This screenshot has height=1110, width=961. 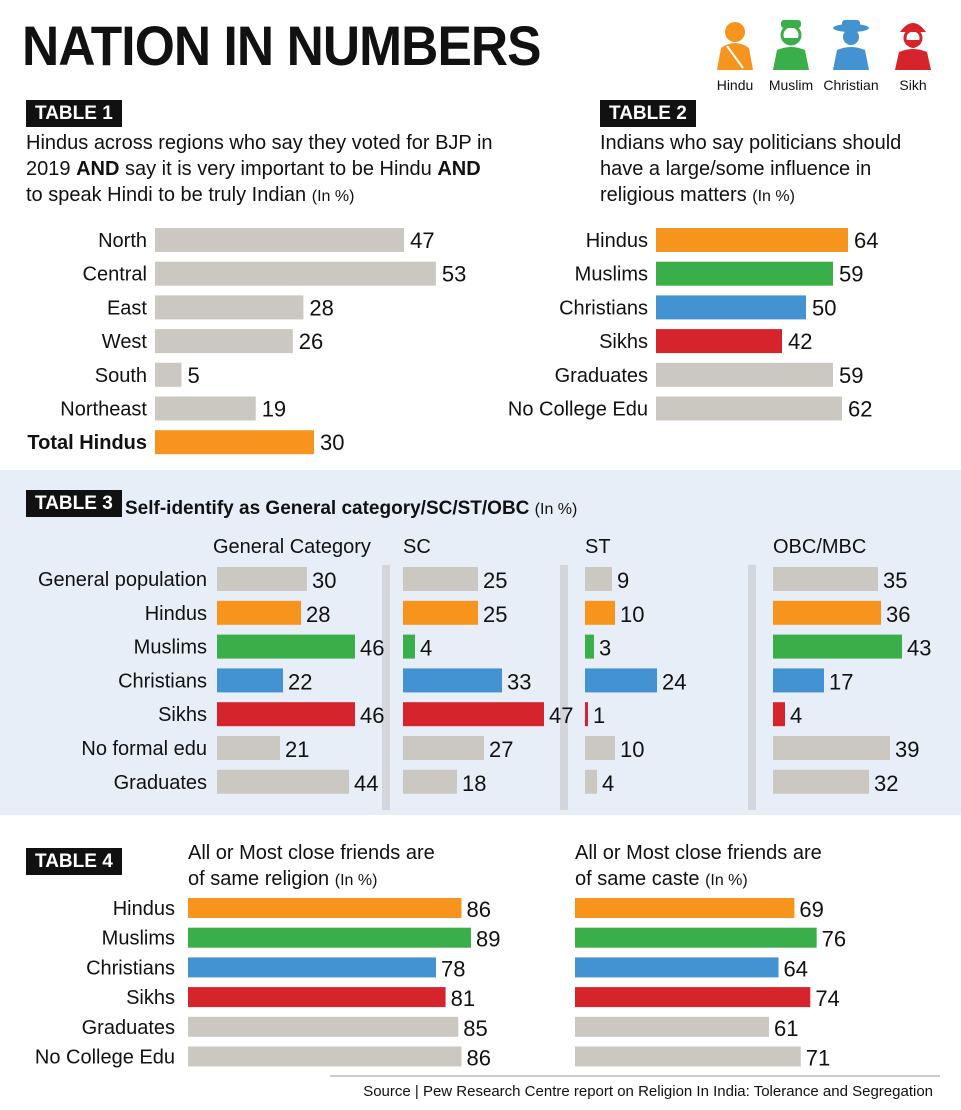 What do you see at coordinates (895, 580) in the screenshot?
I see `t3-value-label: 35` at bounding box center [895, 580].